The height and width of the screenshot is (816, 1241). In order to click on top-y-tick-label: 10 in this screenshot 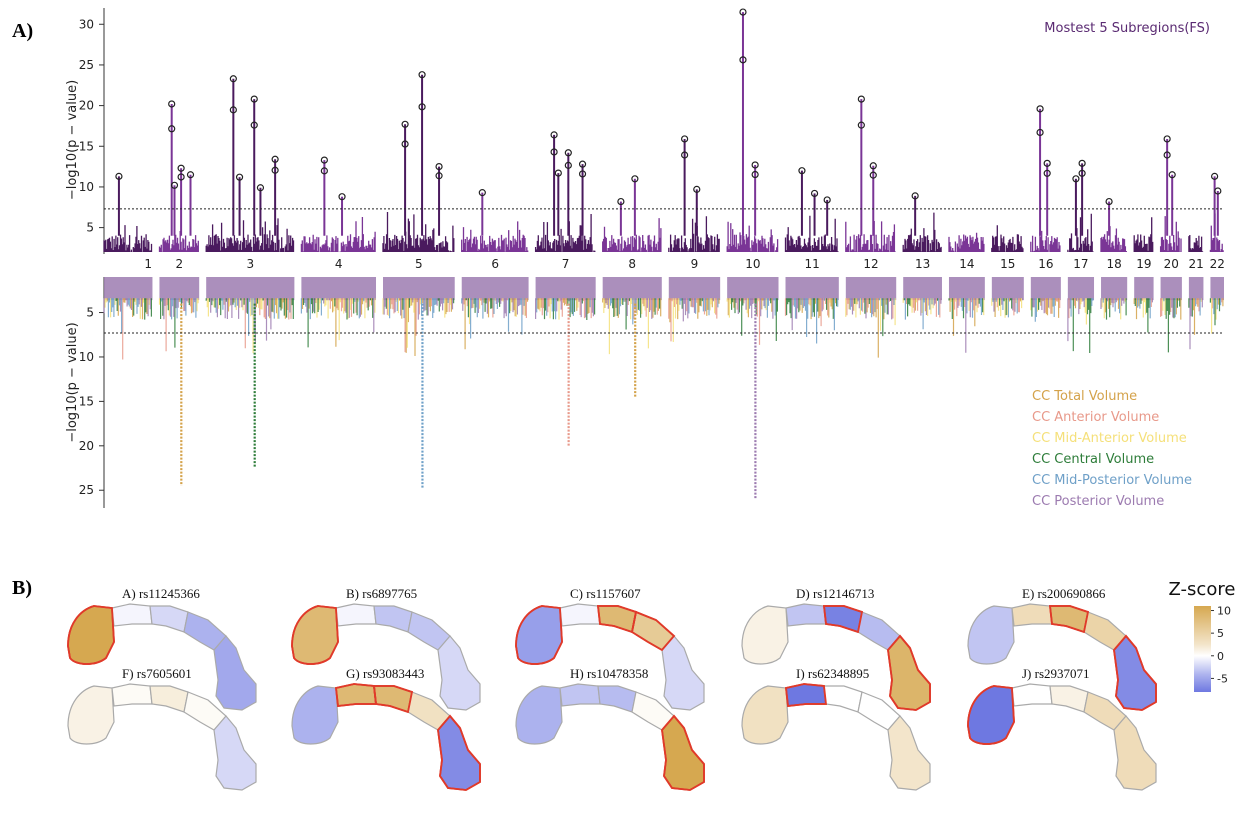, I will do `click(86, 187)`.